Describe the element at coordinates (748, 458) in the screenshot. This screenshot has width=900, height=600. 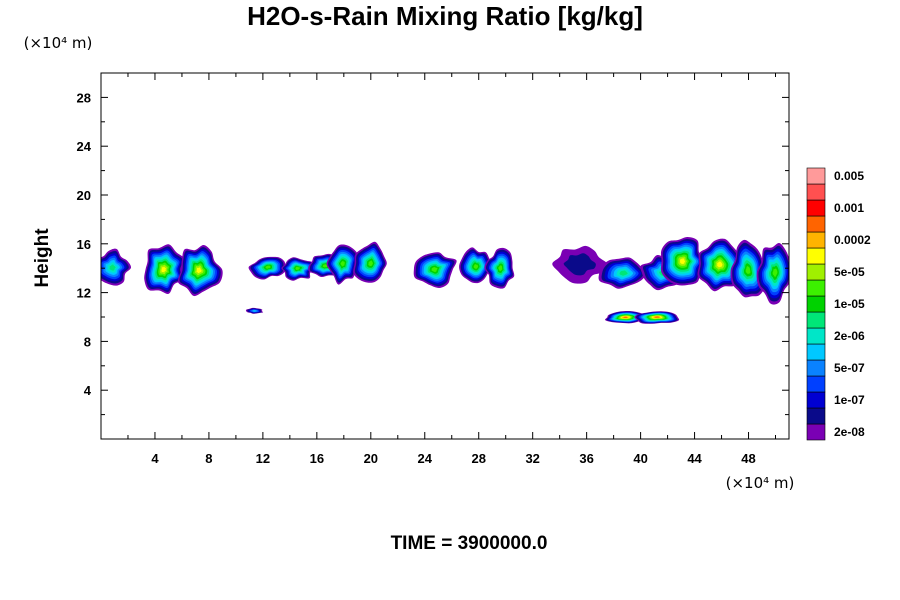
I see `x-tick-label: 48` at that location.